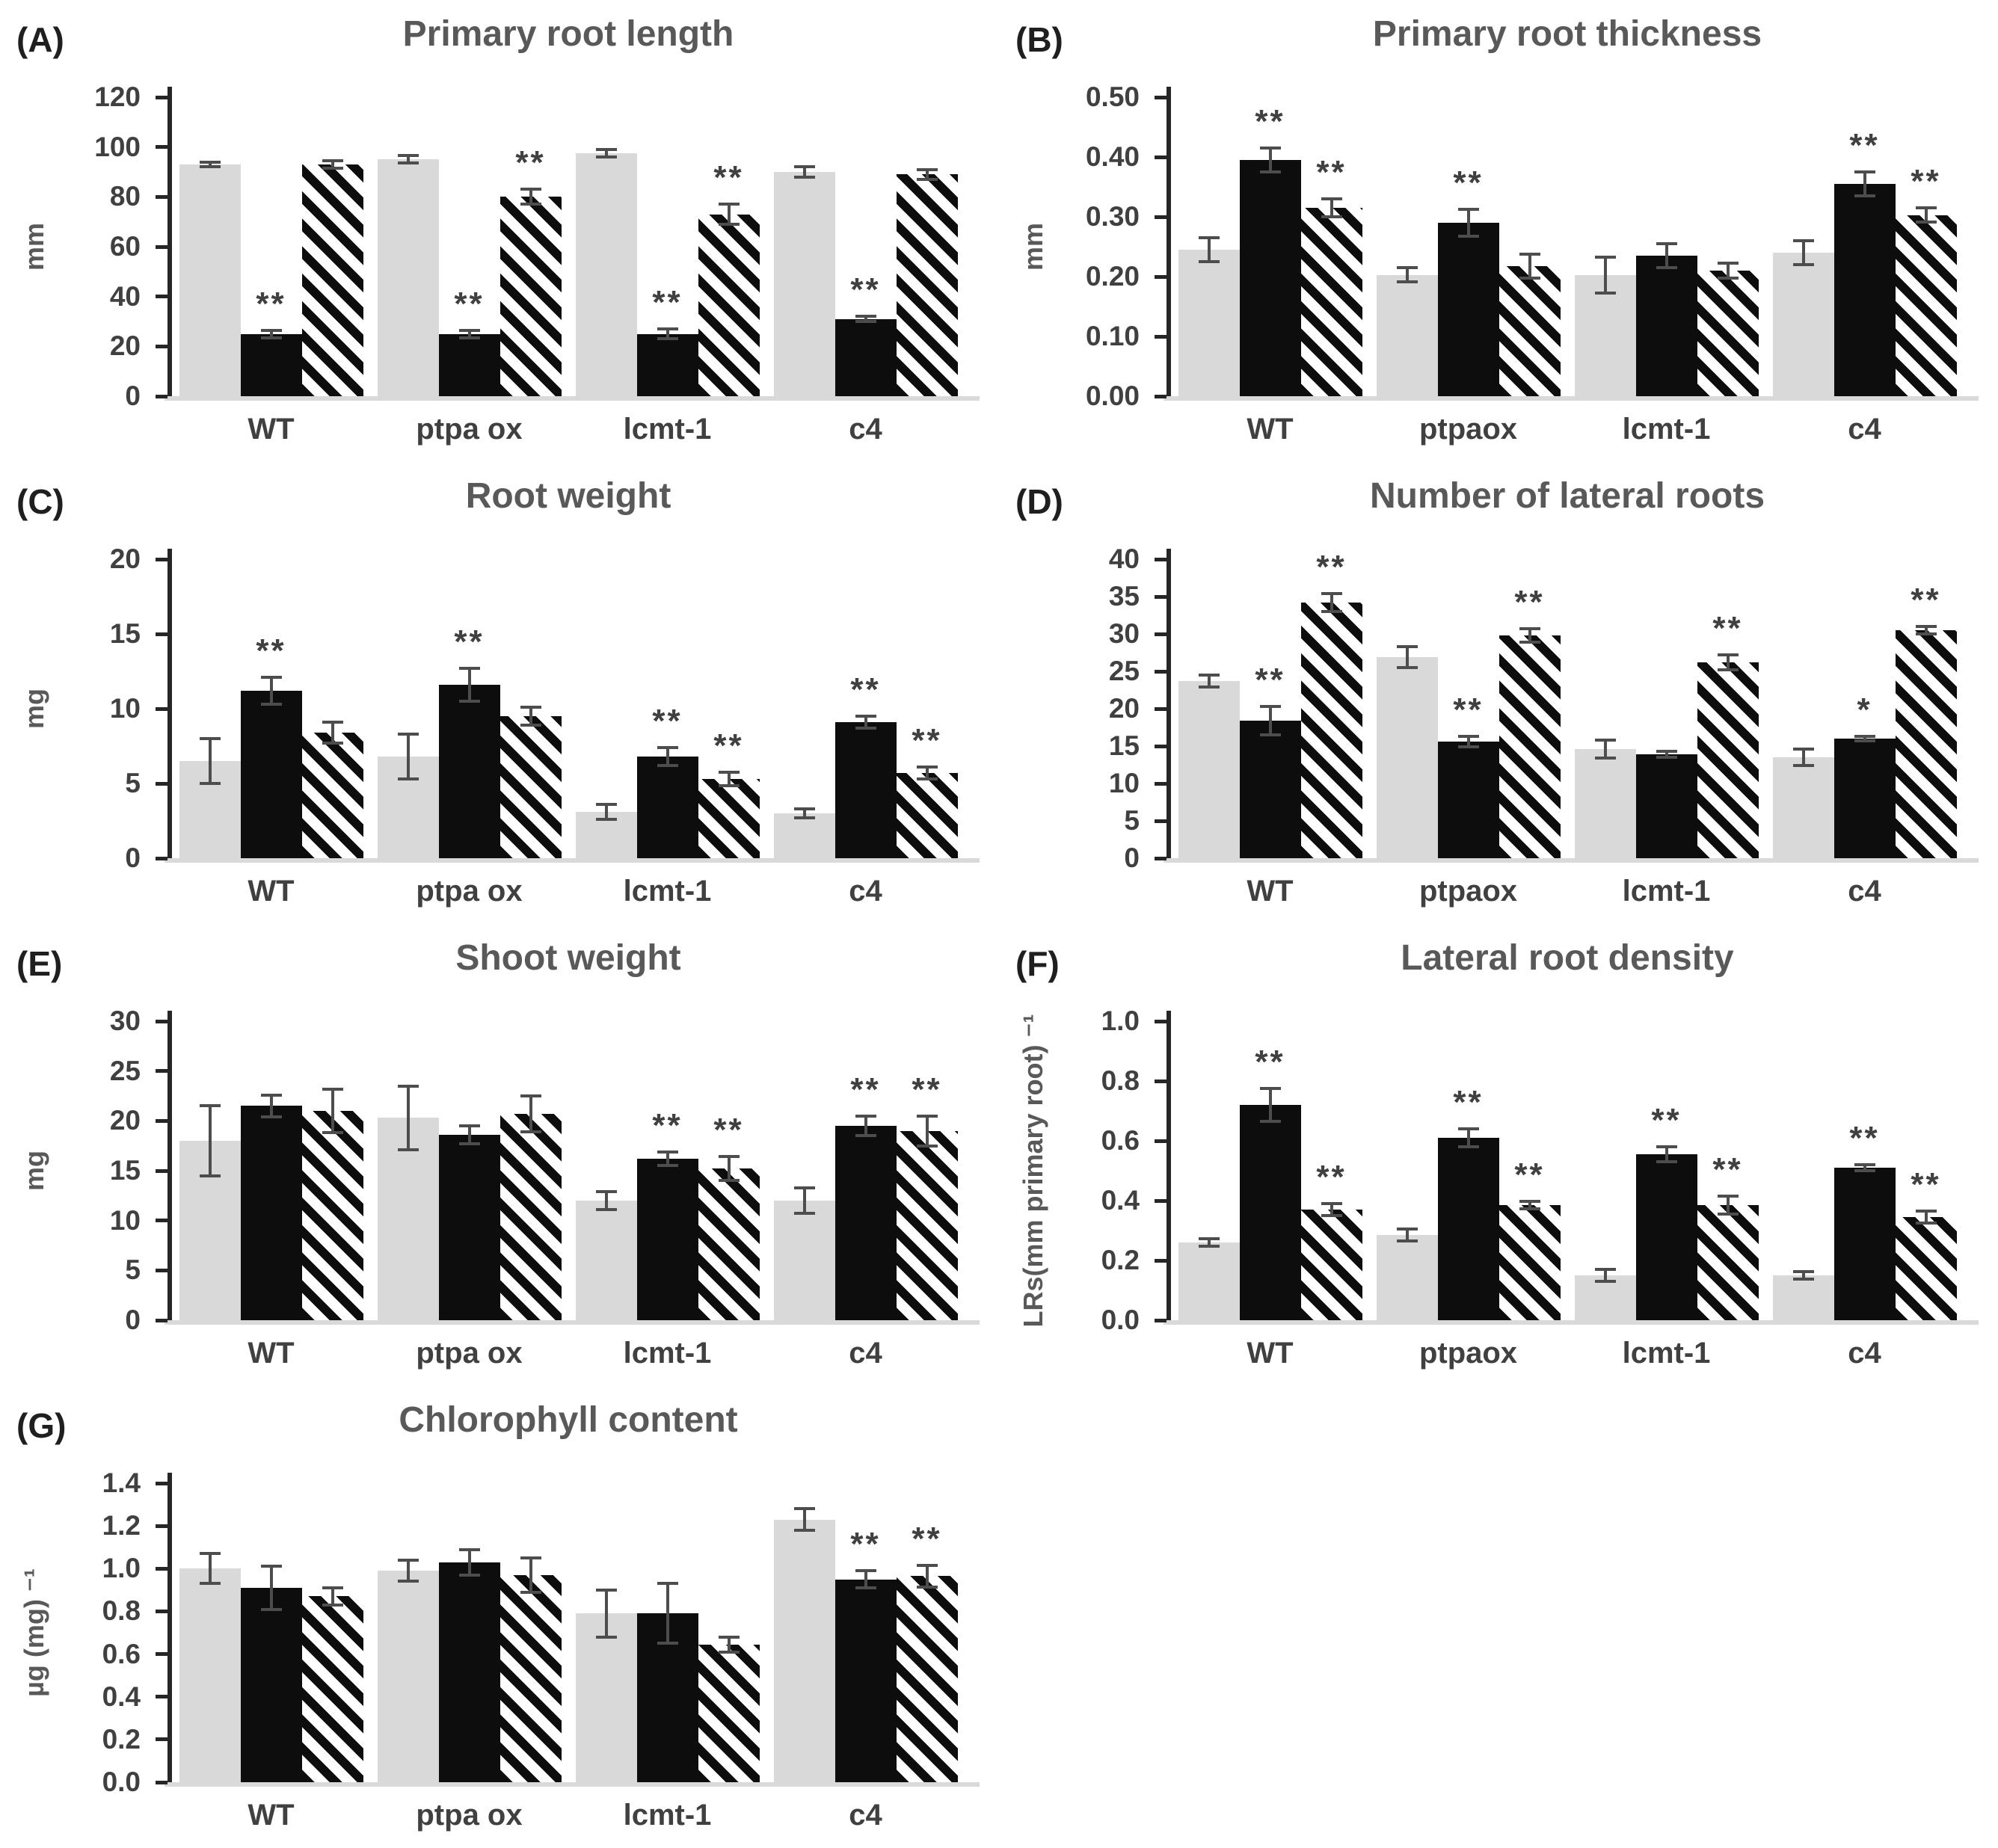 The image size is (1998, 1848). Describe the element at coordinates (469, 334) in the screenshot. I see `error-bar-black-ptpa-ox` at that location.